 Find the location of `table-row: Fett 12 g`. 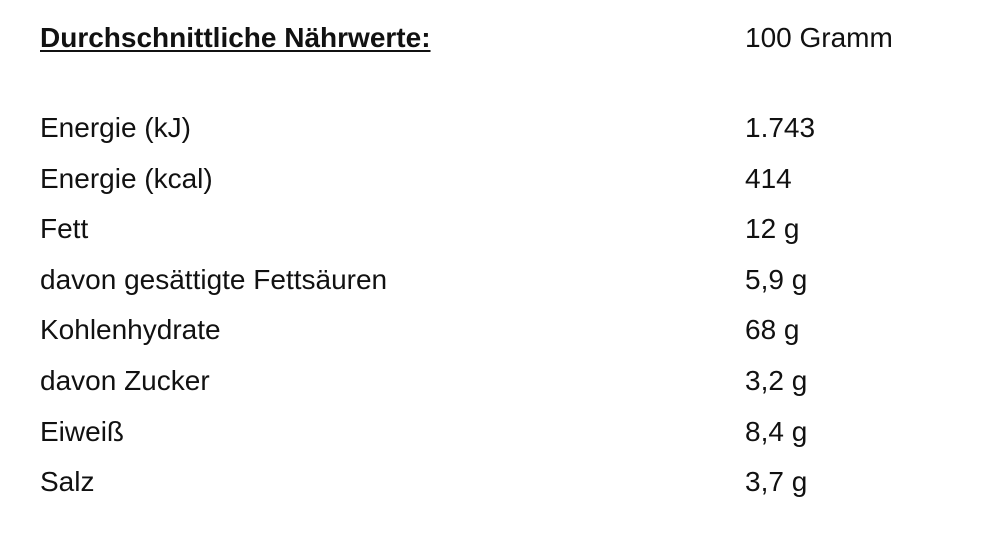

table-row: Fett 12 g is located at coordinates (500, 236).